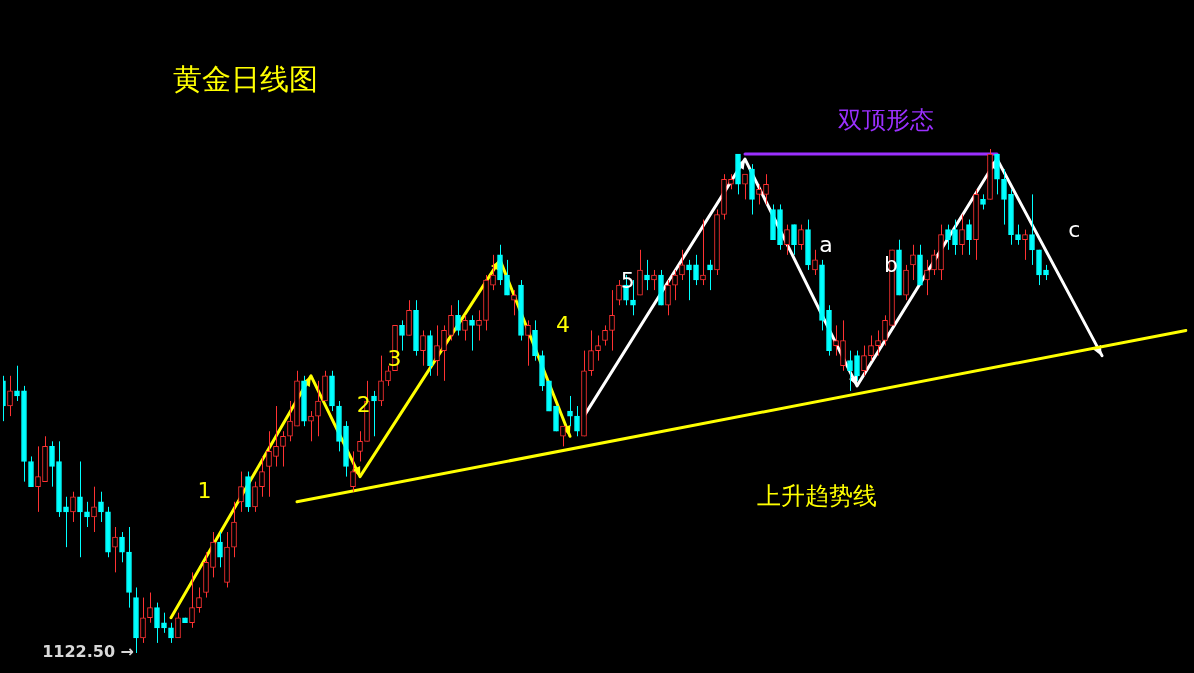 The width and height of the screenshot is (1194, 673). I want to click on annotation: 1, so click(204, 490).